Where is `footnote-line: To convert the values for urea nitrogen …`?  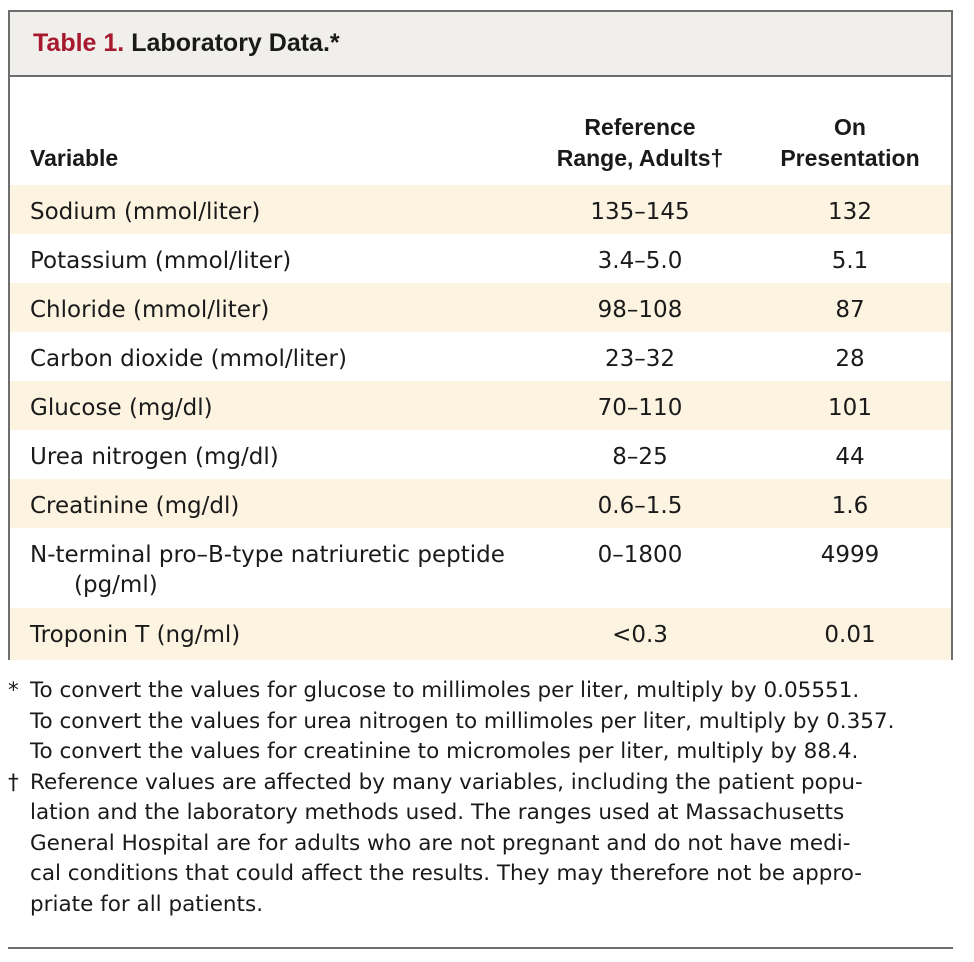 footnote-line: To convert the values for urea nitrogen … is located at coordinates (462, 721).